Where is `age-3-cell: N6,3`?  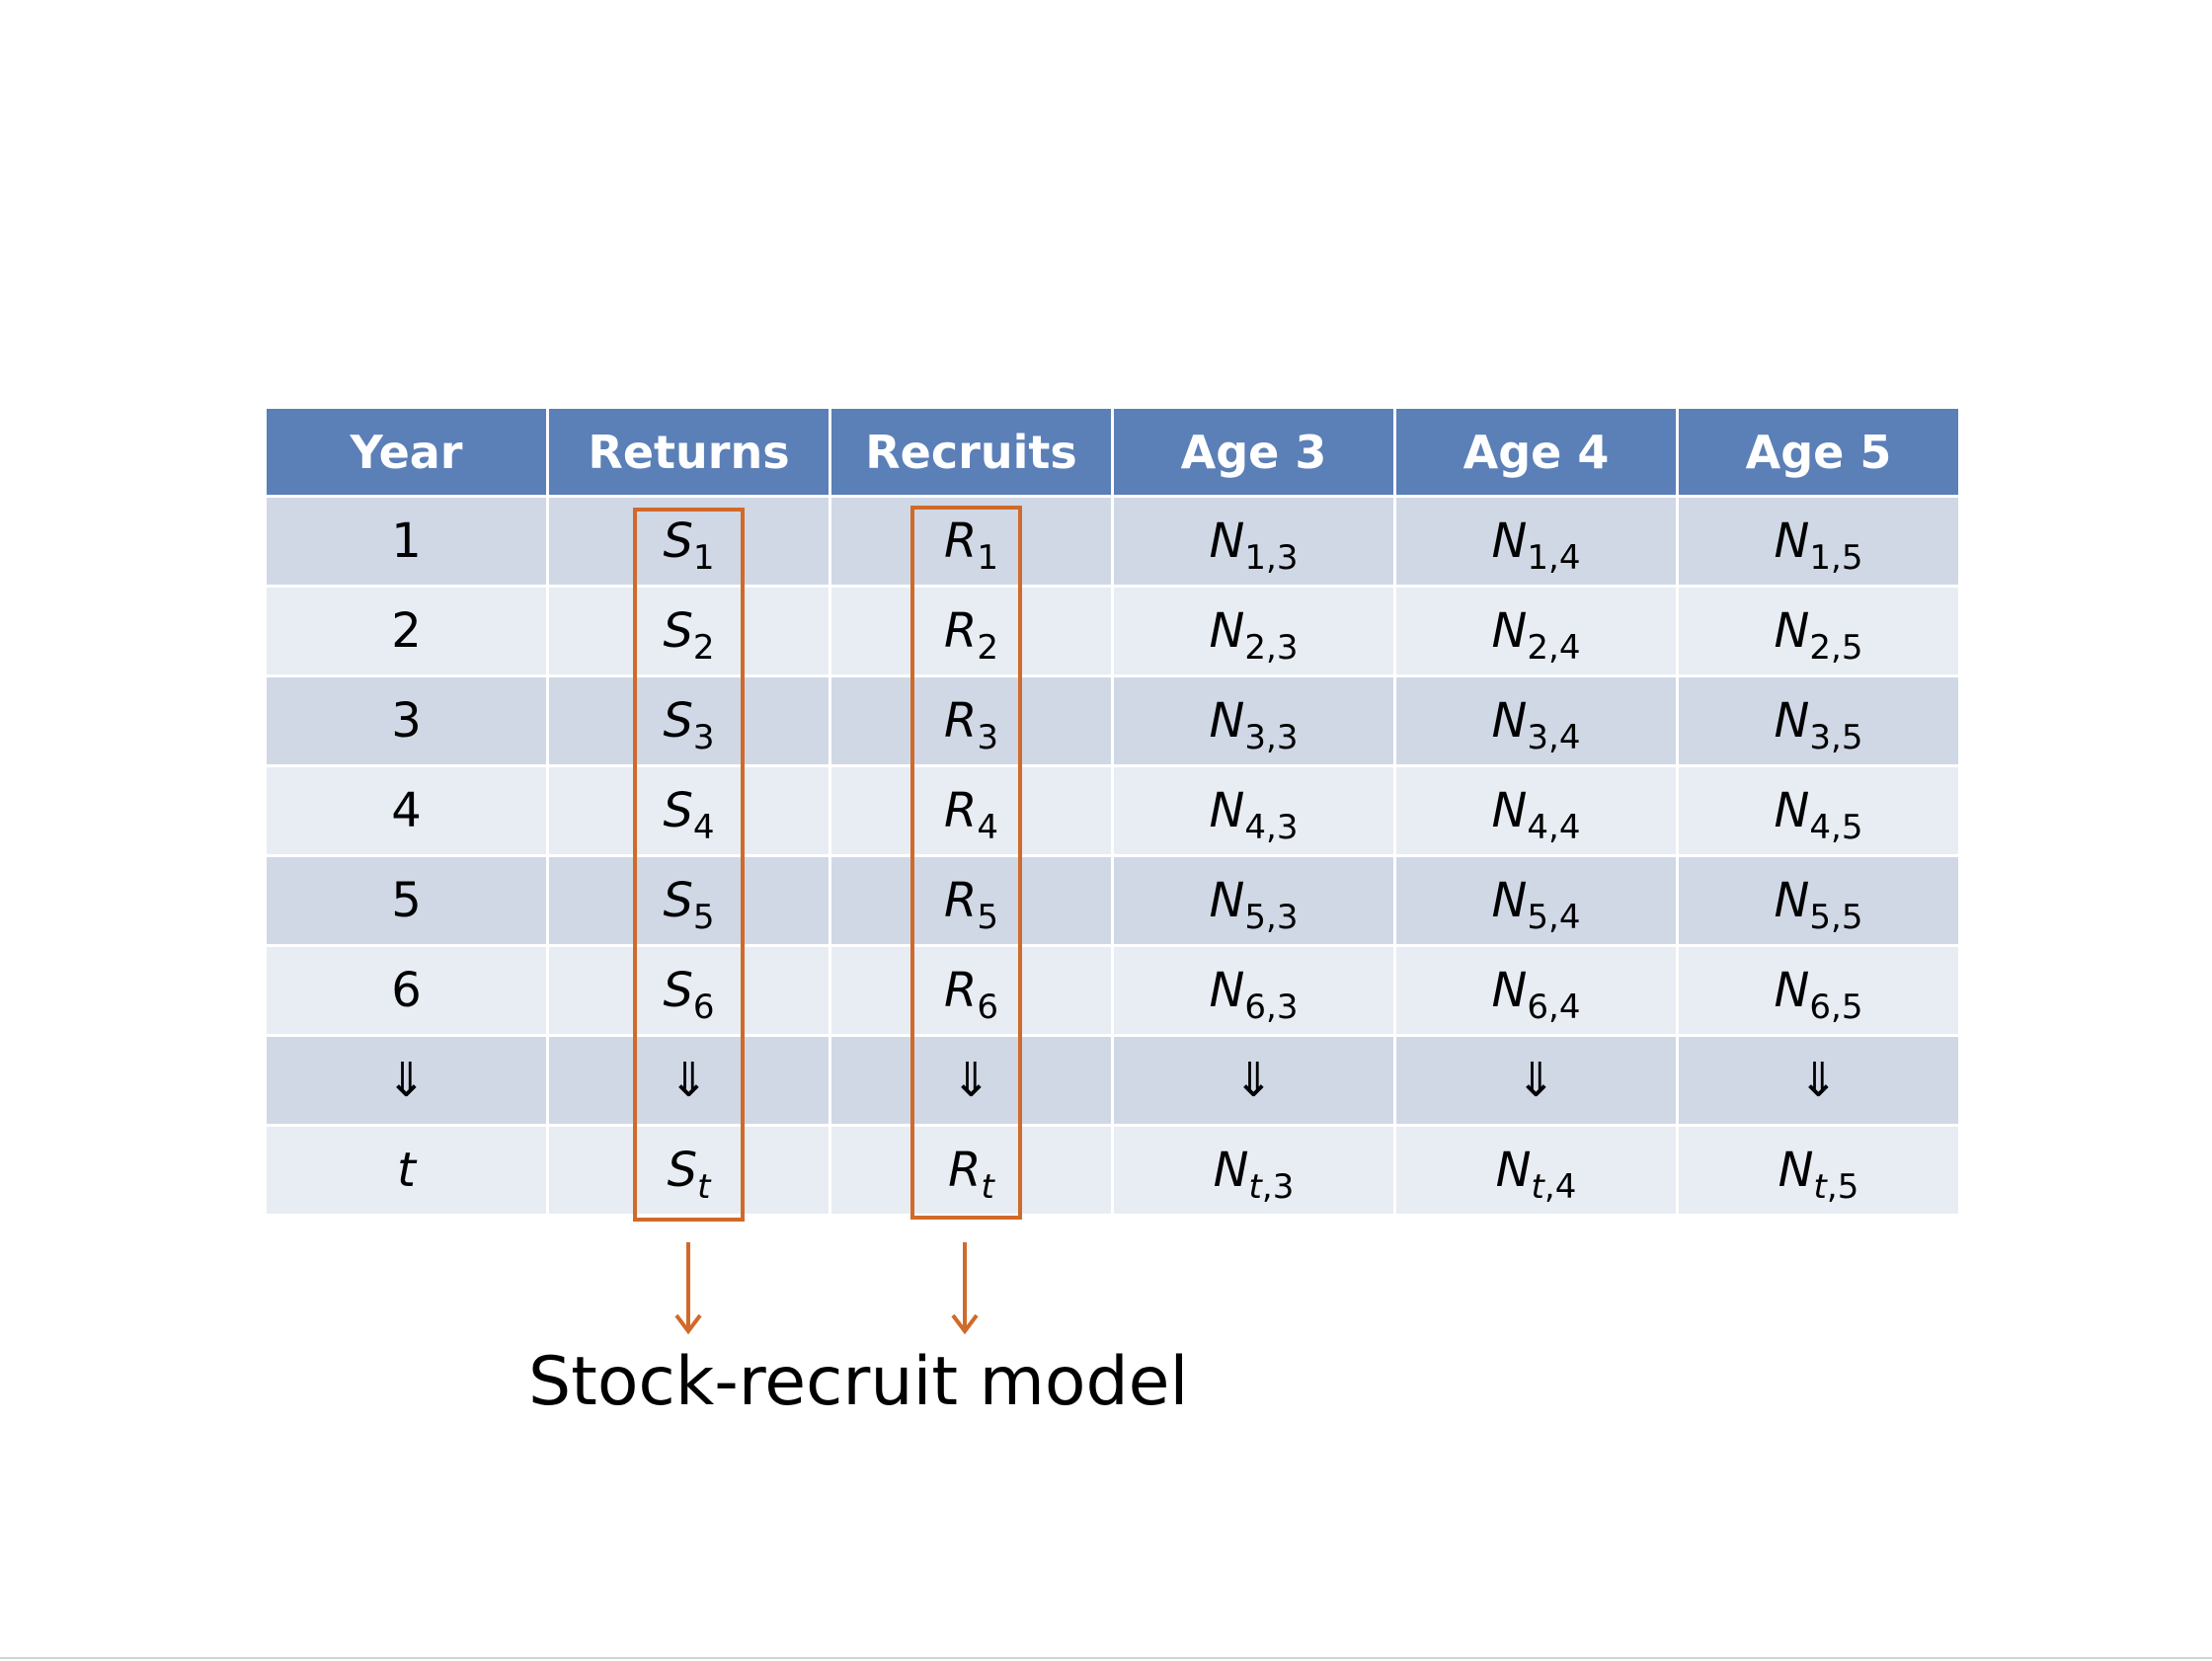
age-3-cell: N6,3 is located at coordinates (1253, 991).